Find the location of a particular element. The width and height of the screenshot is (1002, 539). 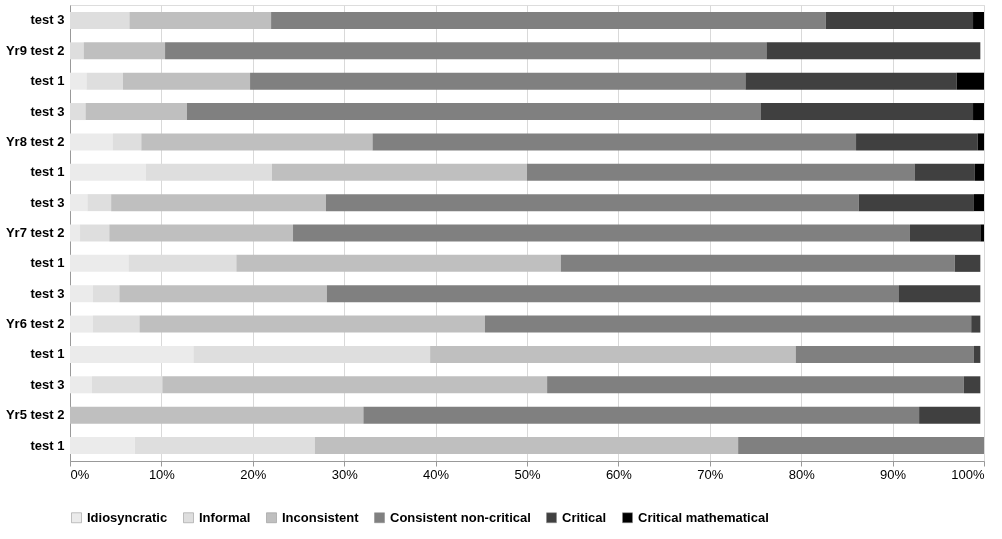

legend-label: Consistent non-critical is located at coordinates (460, 517).